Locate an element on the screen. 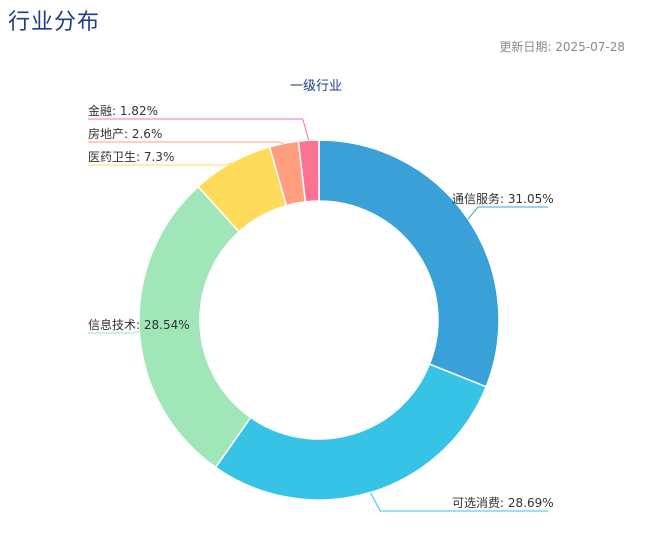 The height and width of the screenshot is (540, 647). leader-line-金融 is located at coordinates (199, 129).